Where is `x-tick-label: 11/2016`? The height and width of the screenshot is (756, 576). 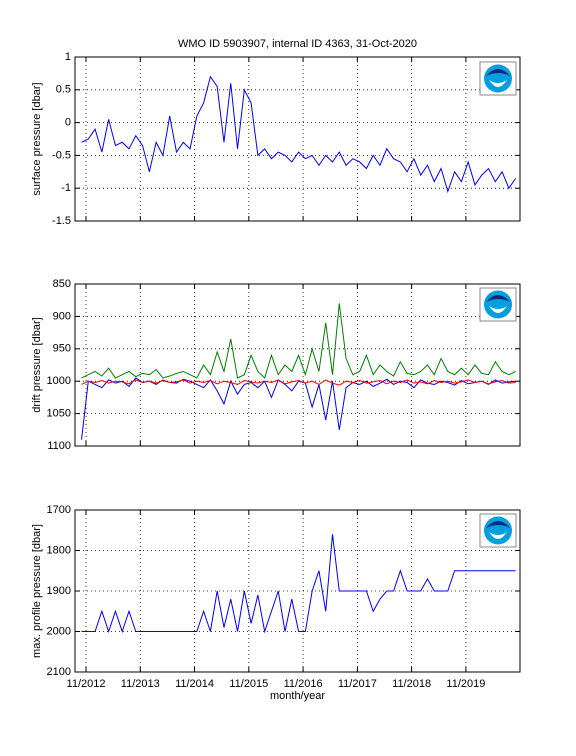 x-tick-label: 11/2016 is located at coordinates (303, 684).